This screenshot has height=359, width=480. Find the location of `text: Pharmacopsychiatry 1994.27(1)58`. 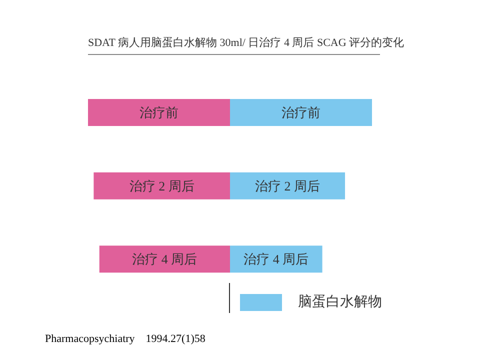

text: Pharmacopsychiatry 1994.27(1)58 is located at coordinates (125, 339).